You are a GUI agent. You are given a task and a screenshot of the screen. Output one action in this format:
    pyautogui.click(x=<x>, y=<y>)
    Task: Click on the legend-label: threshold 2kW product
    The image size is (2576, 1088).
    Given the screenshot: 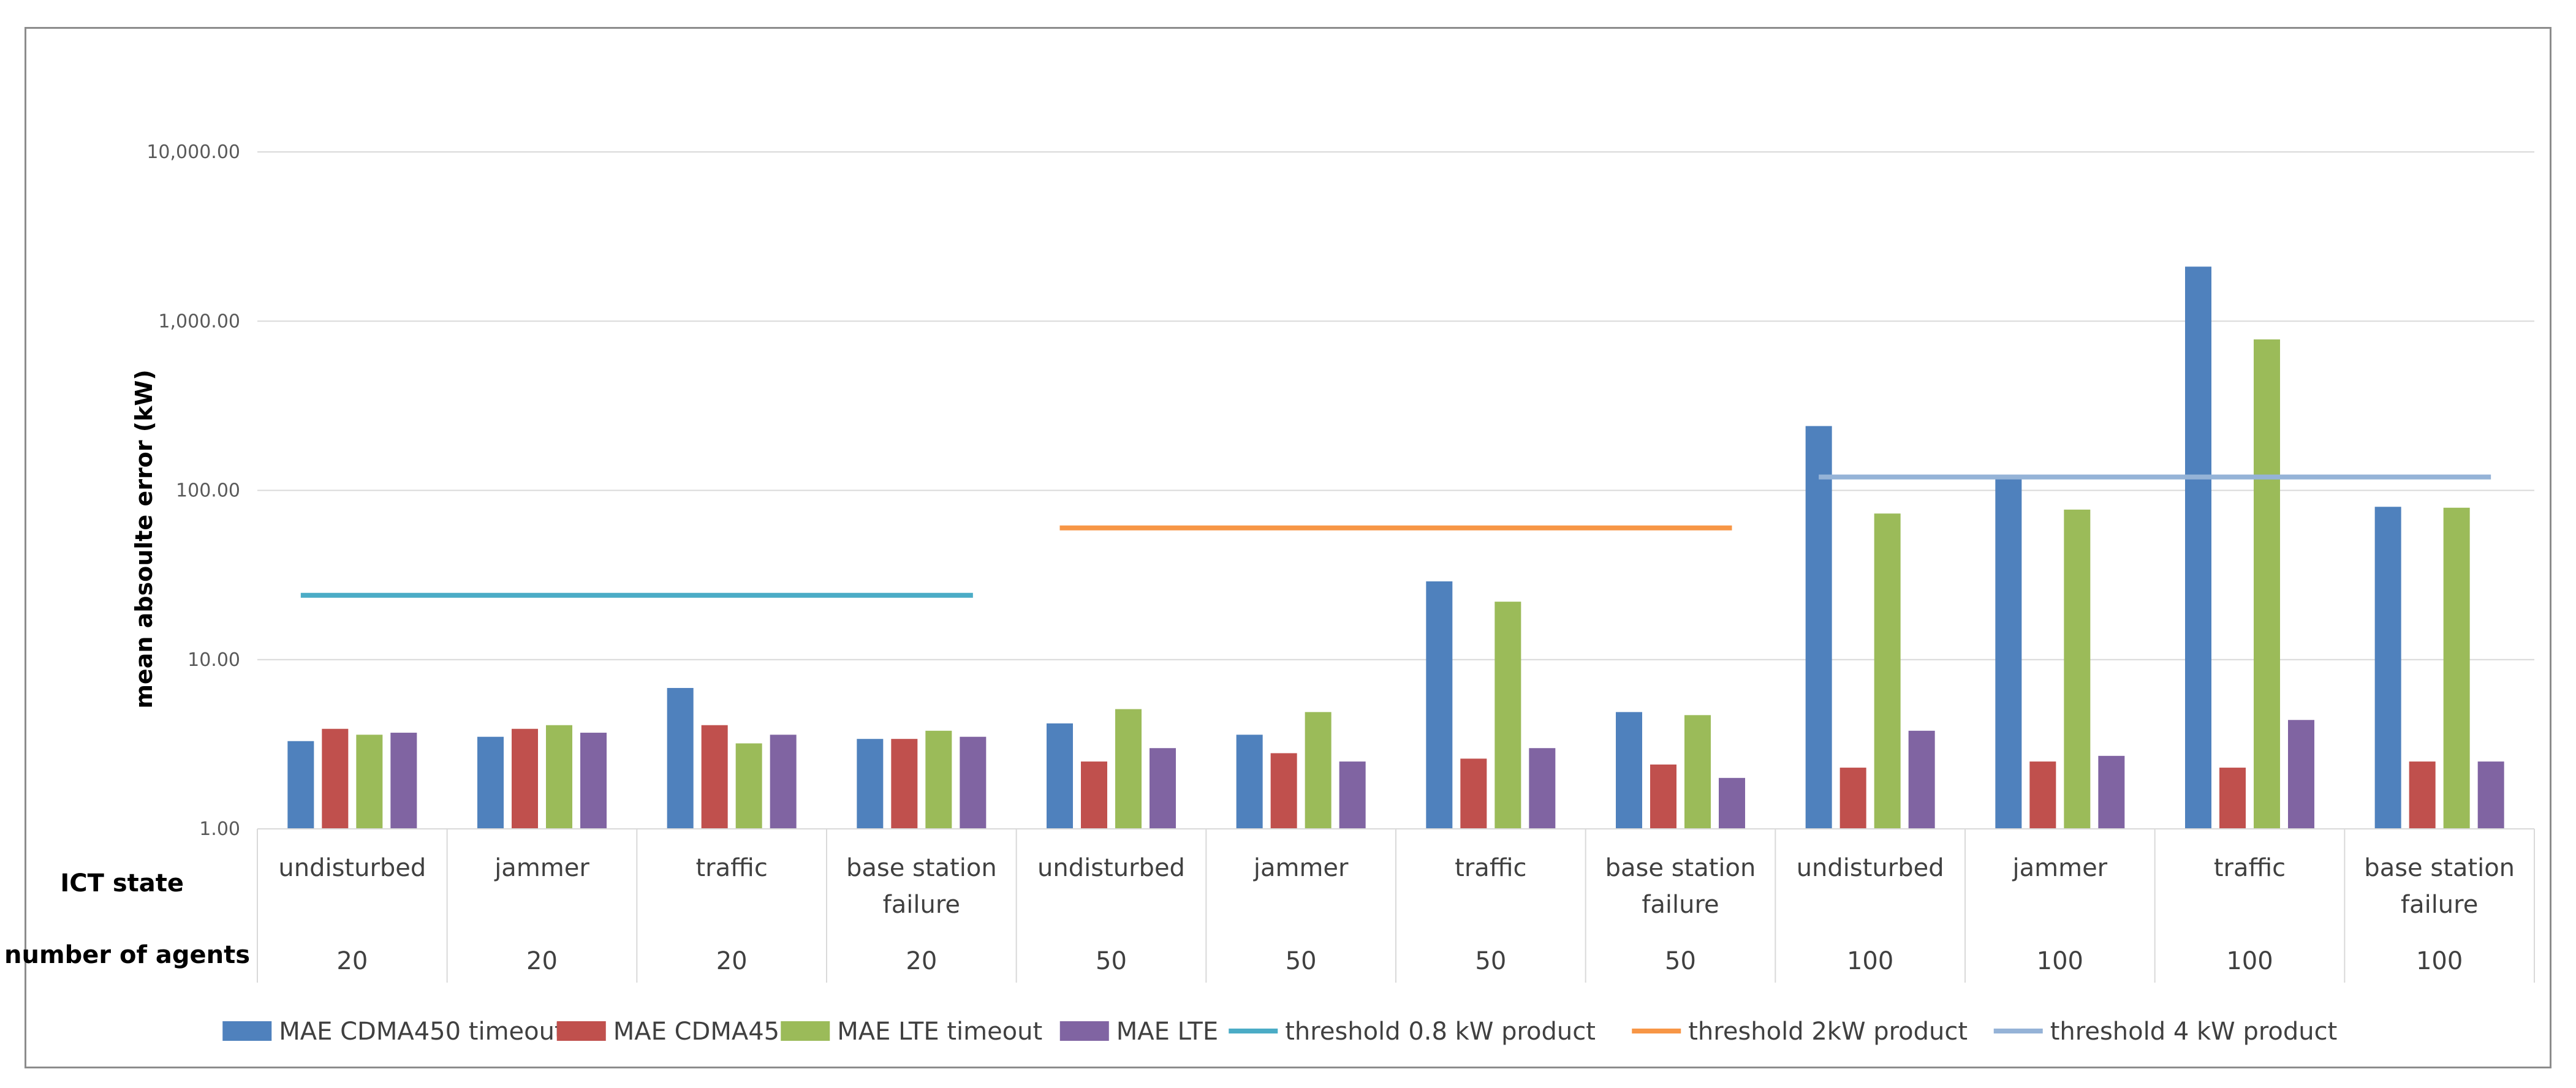 What is the action you would take?
    pyautogui.click(x=1828, y=1032)
    